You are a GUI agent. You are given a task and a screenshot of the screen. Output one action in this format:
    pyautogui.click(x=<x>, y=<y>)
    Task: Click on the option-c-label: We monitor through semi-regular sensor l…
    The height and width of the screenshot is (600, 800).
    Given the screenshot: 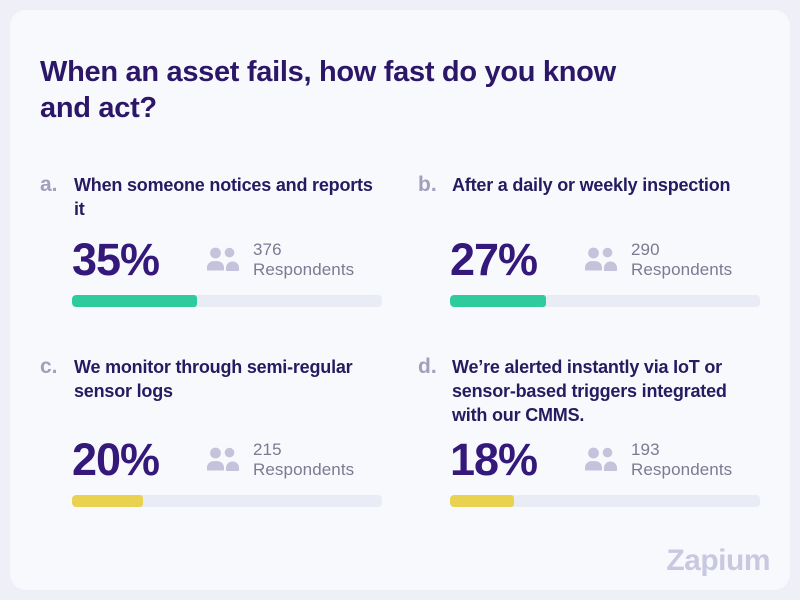 What is the action you would take?
    pyautogui.click(x=213, y=379)
    